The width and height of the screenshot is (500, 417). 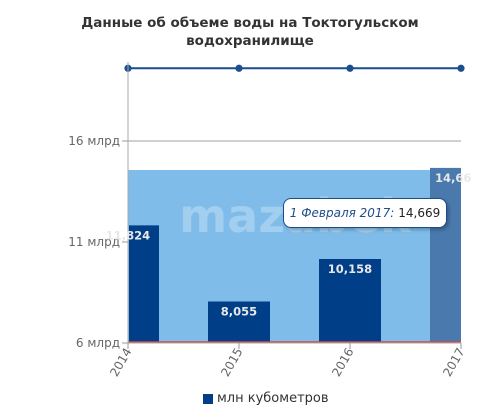 What do you see at coordinates (94, 242) in the screenshot?
I see `y-tick-label: 11 млрд` at bounding box center [94, 242].